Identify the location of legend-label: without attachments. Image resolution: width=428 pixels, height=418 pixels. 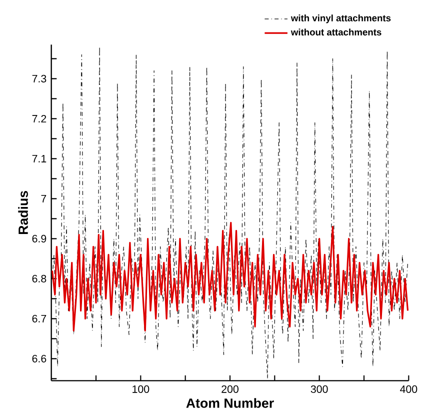
(336, 32).